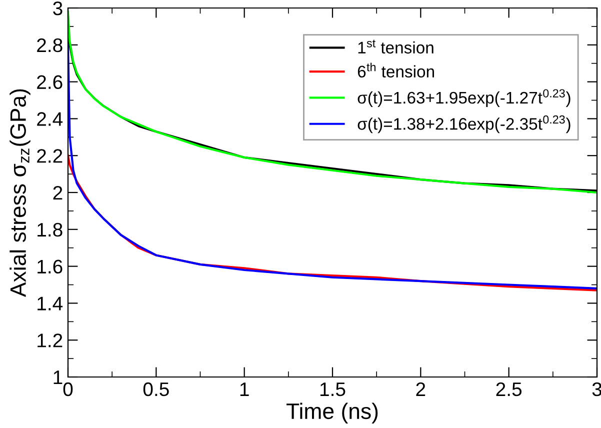 Image resolution: width=601 pixels, height=428 pixels. What do you see at coordinates (244, 389) in the screenshot?
I see `x-tick-label: 1` at bounding box center [244, 389].